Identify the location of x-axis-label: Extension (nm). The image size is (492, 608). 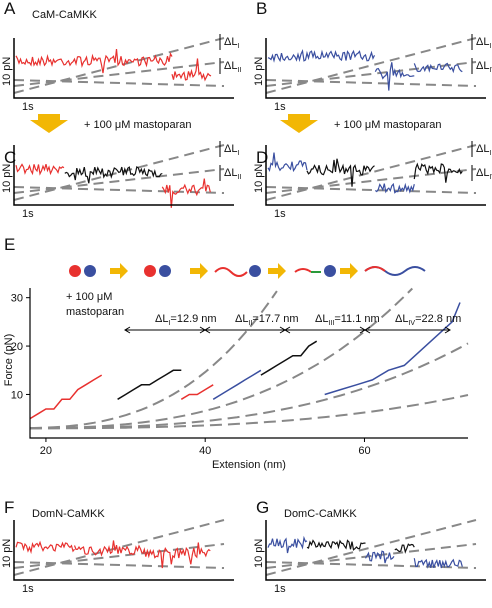
(249, 465).